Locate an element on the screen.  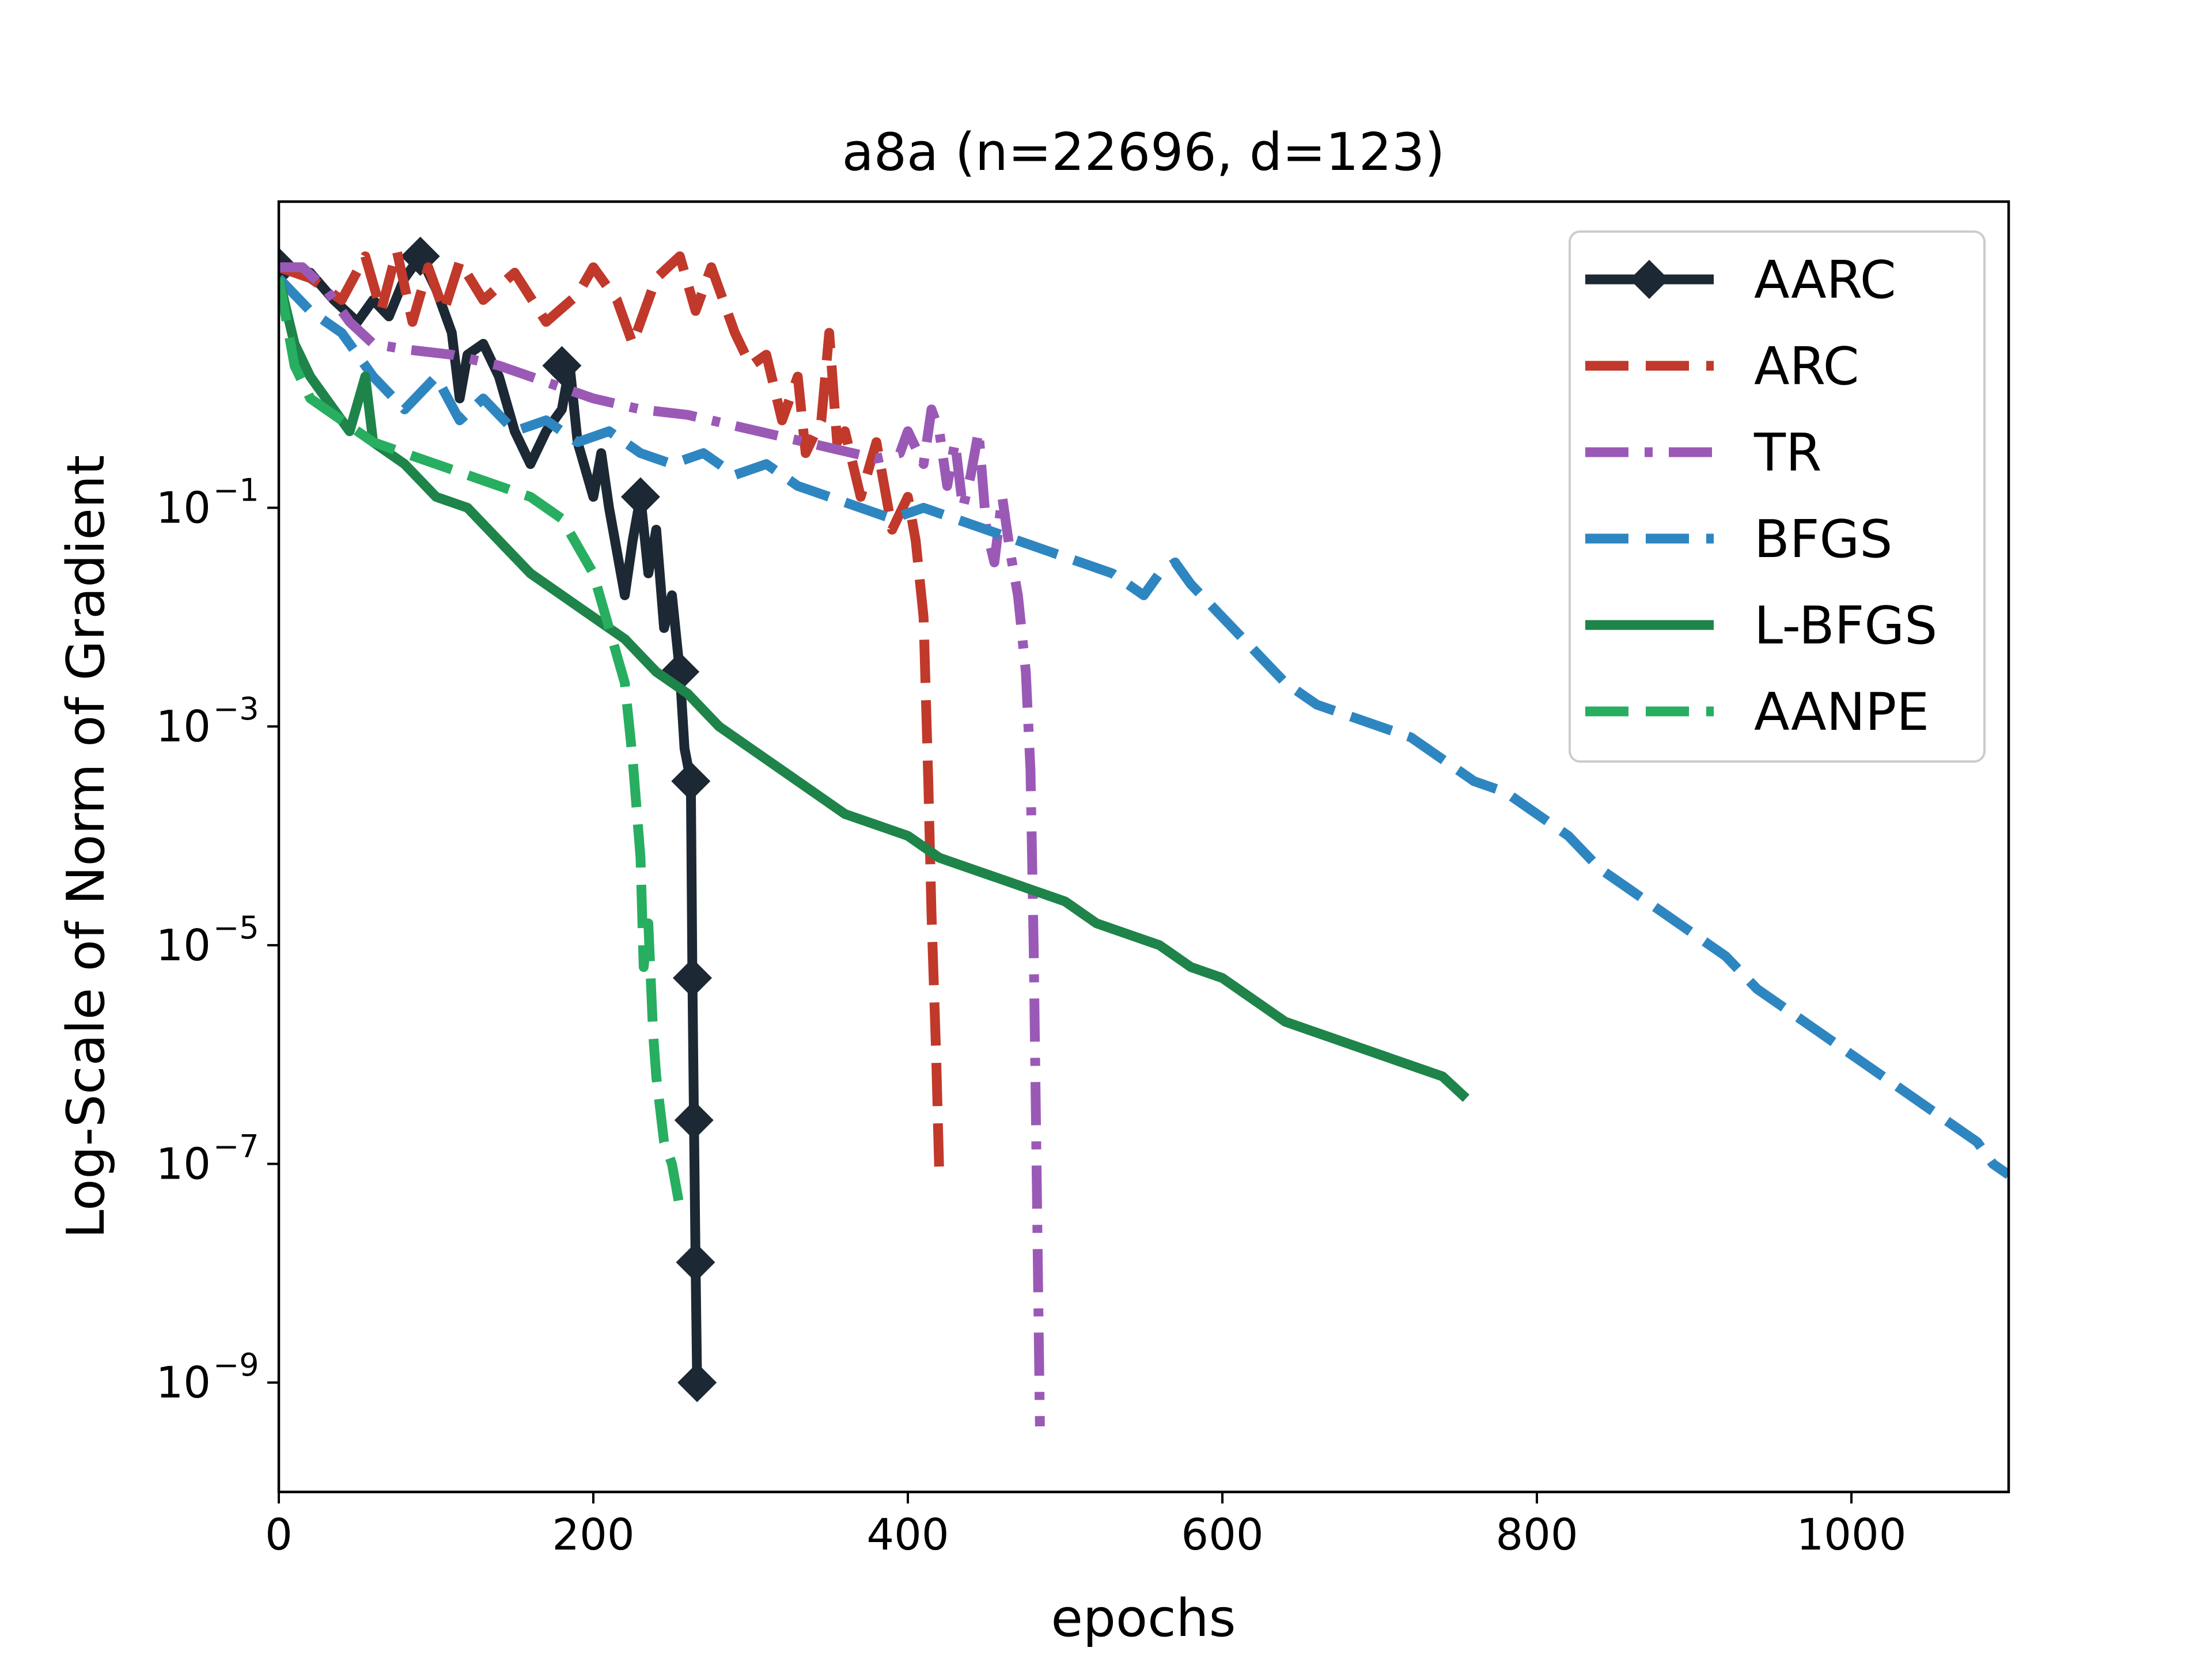
y-tick-exponent: −1 is located at coordinates (236, 490).